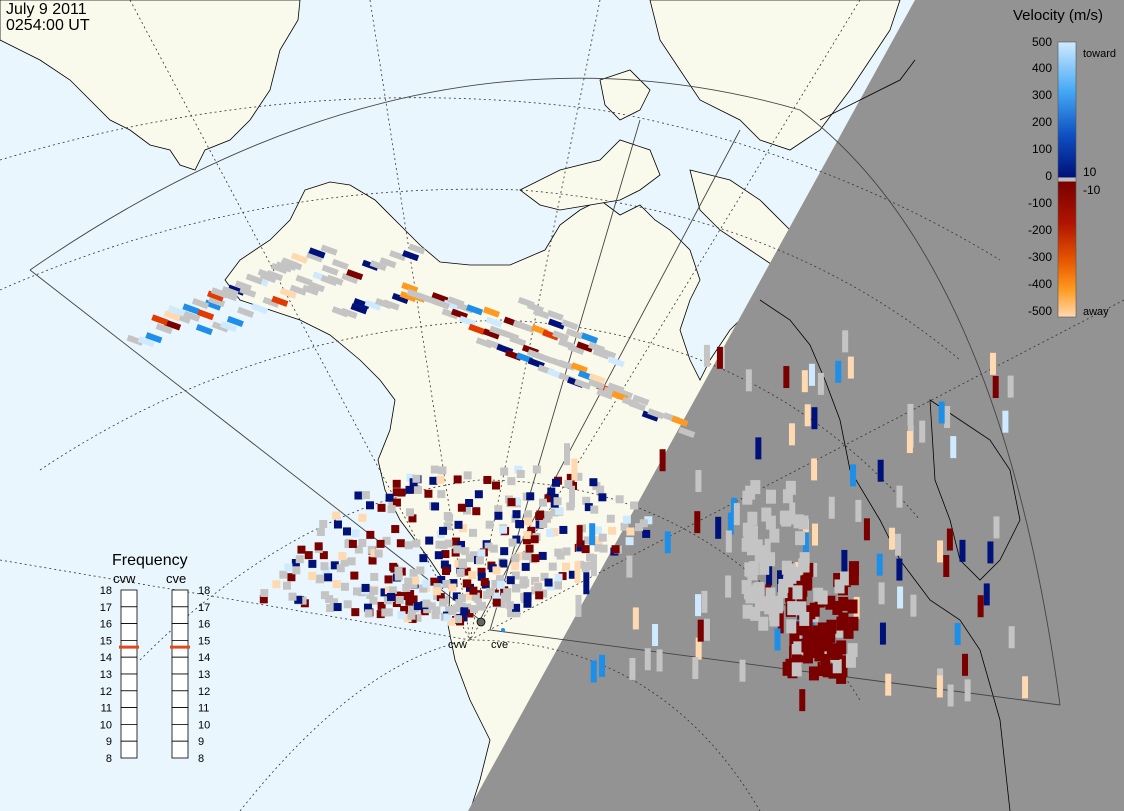 The width and height of the screenshot is (1124, 811). What do you see at coordinates (499, 645) in the screenshot?
I see `radar-site-label-cve: cve` at bounding box center [499, 645].